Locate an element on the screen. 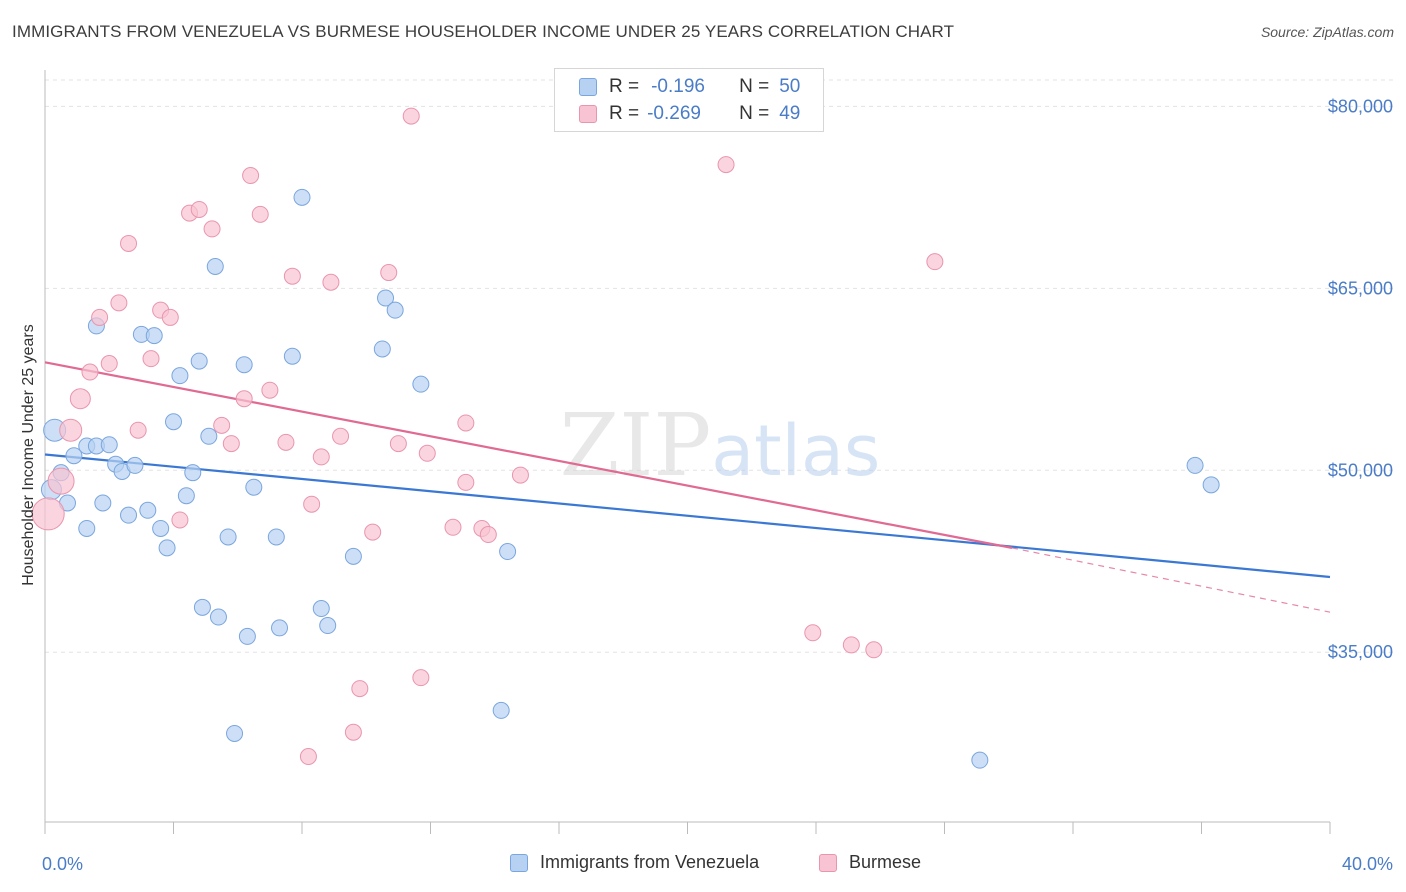 This screenshot has height=892, width=1406. legend-label-burmese: Burmese is located at coordinates (885, 862).